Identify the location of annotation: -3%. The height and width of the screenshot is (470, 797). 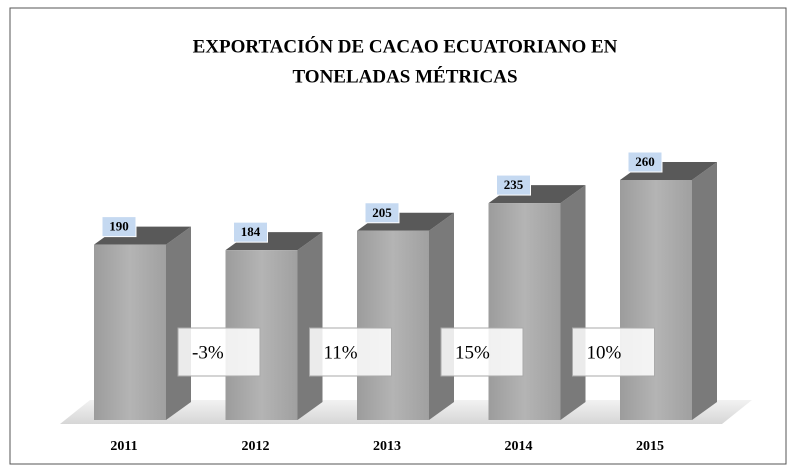
(208, 352).